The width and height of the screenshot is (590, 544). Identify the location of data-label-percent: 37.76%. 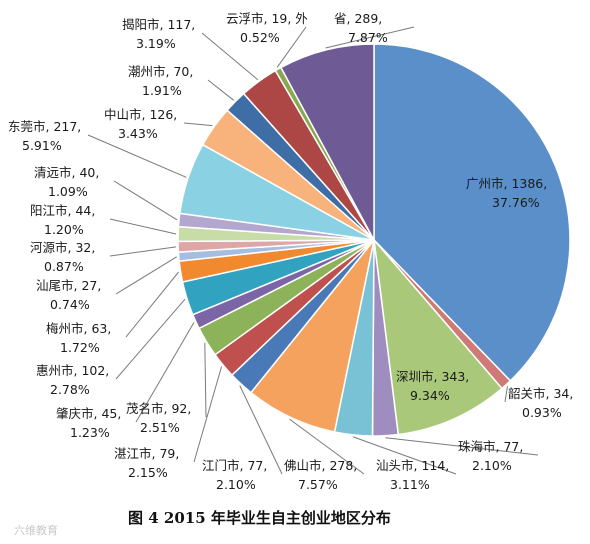
(516, 202).